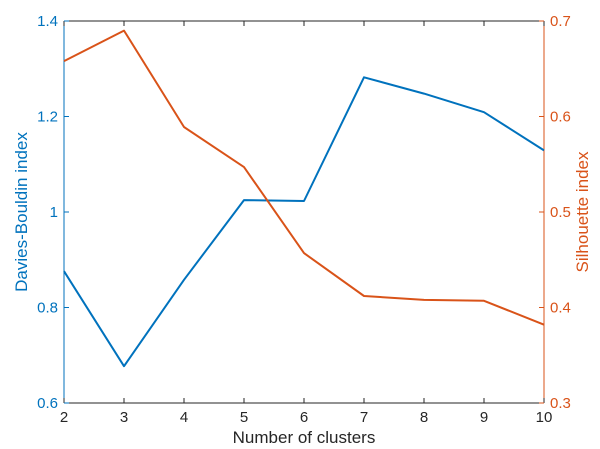 The image size is (600, 449). I want to click on right-y-tick-label: 0.6, so click(560, 117).